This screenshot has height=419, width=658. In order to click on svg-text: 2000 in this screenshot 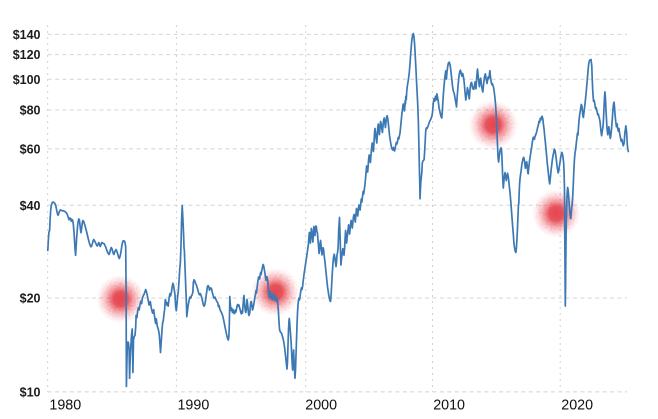, I will do `click(321, 406)`.